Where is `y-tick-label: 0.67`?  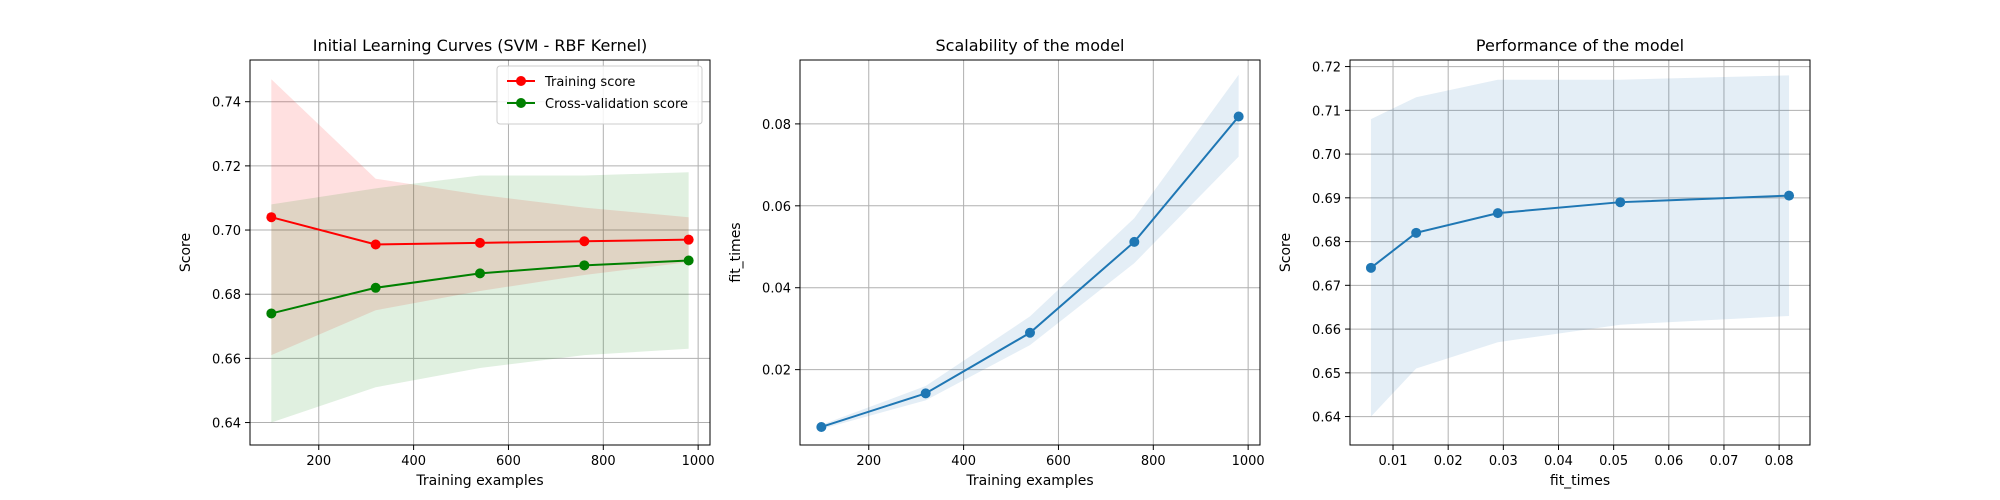
y-tick-label: 0.67 is located at coordinates (1326, 286).